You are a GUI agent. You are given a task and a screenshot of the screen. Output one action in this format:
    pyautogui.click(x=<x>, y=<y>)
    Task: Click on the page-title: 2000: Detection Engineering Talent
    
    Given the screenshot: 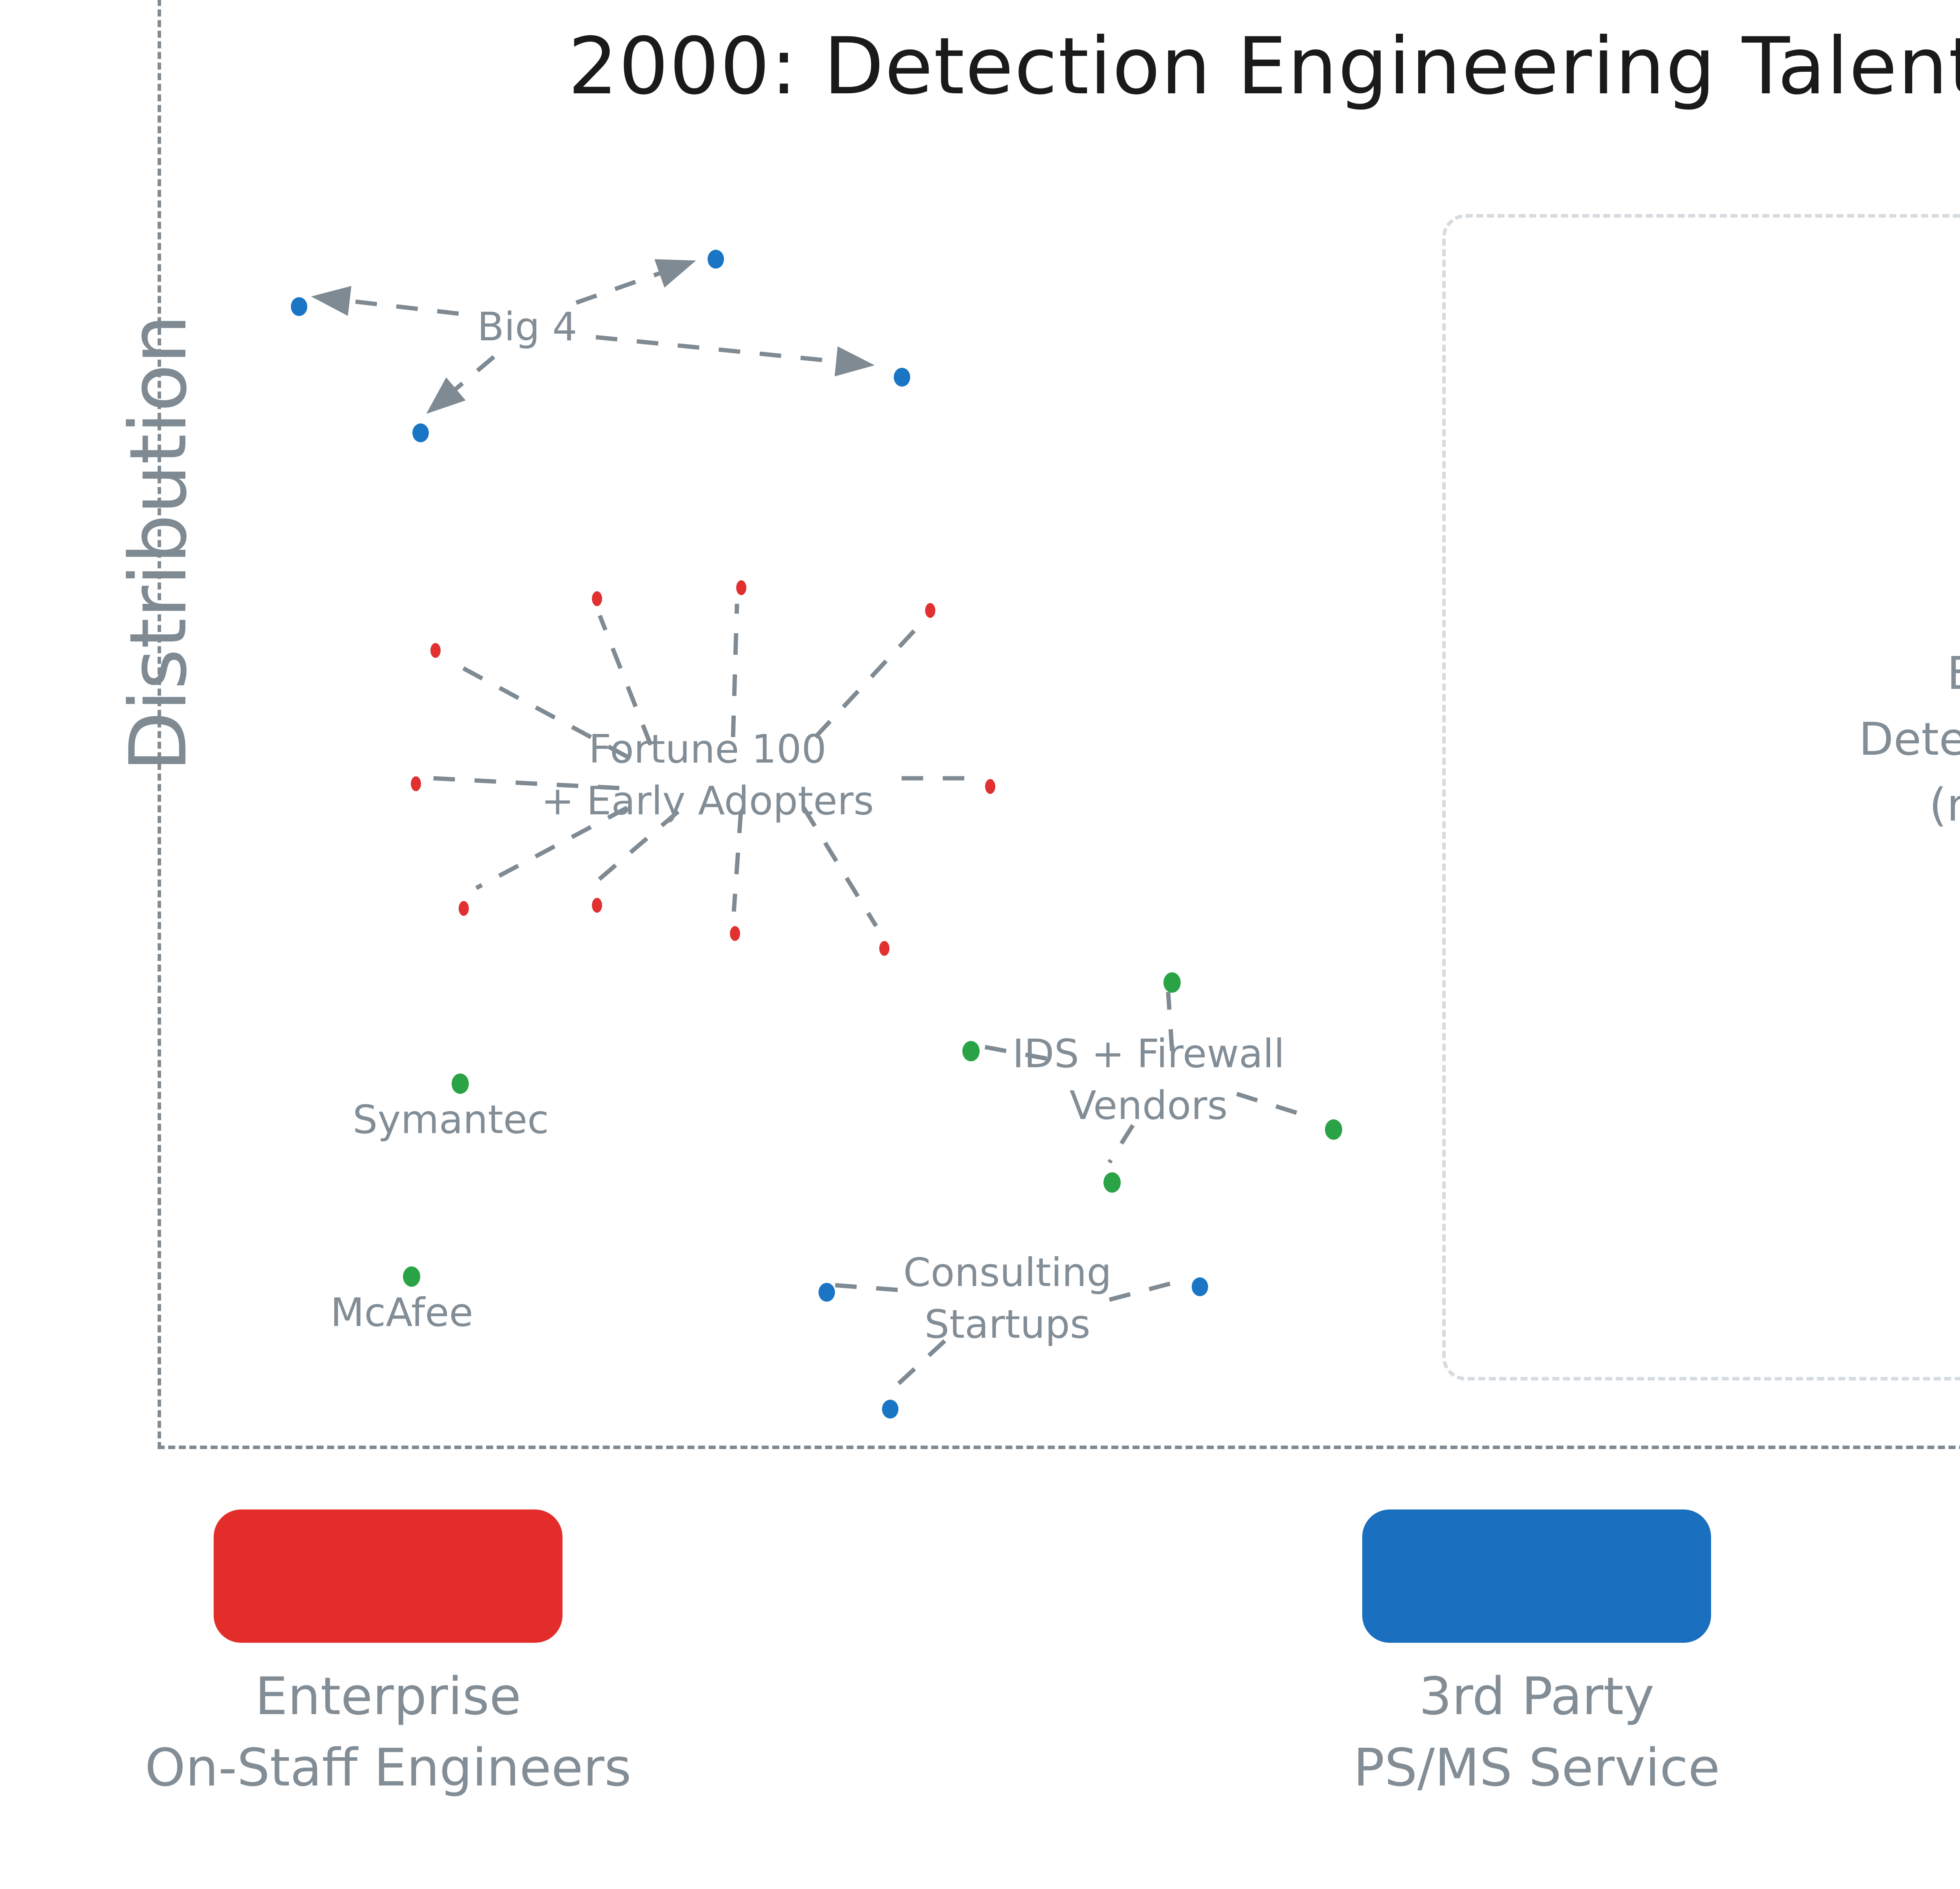 What is the action you would take?
    pyautogui.click(x=1264, y=66)
    